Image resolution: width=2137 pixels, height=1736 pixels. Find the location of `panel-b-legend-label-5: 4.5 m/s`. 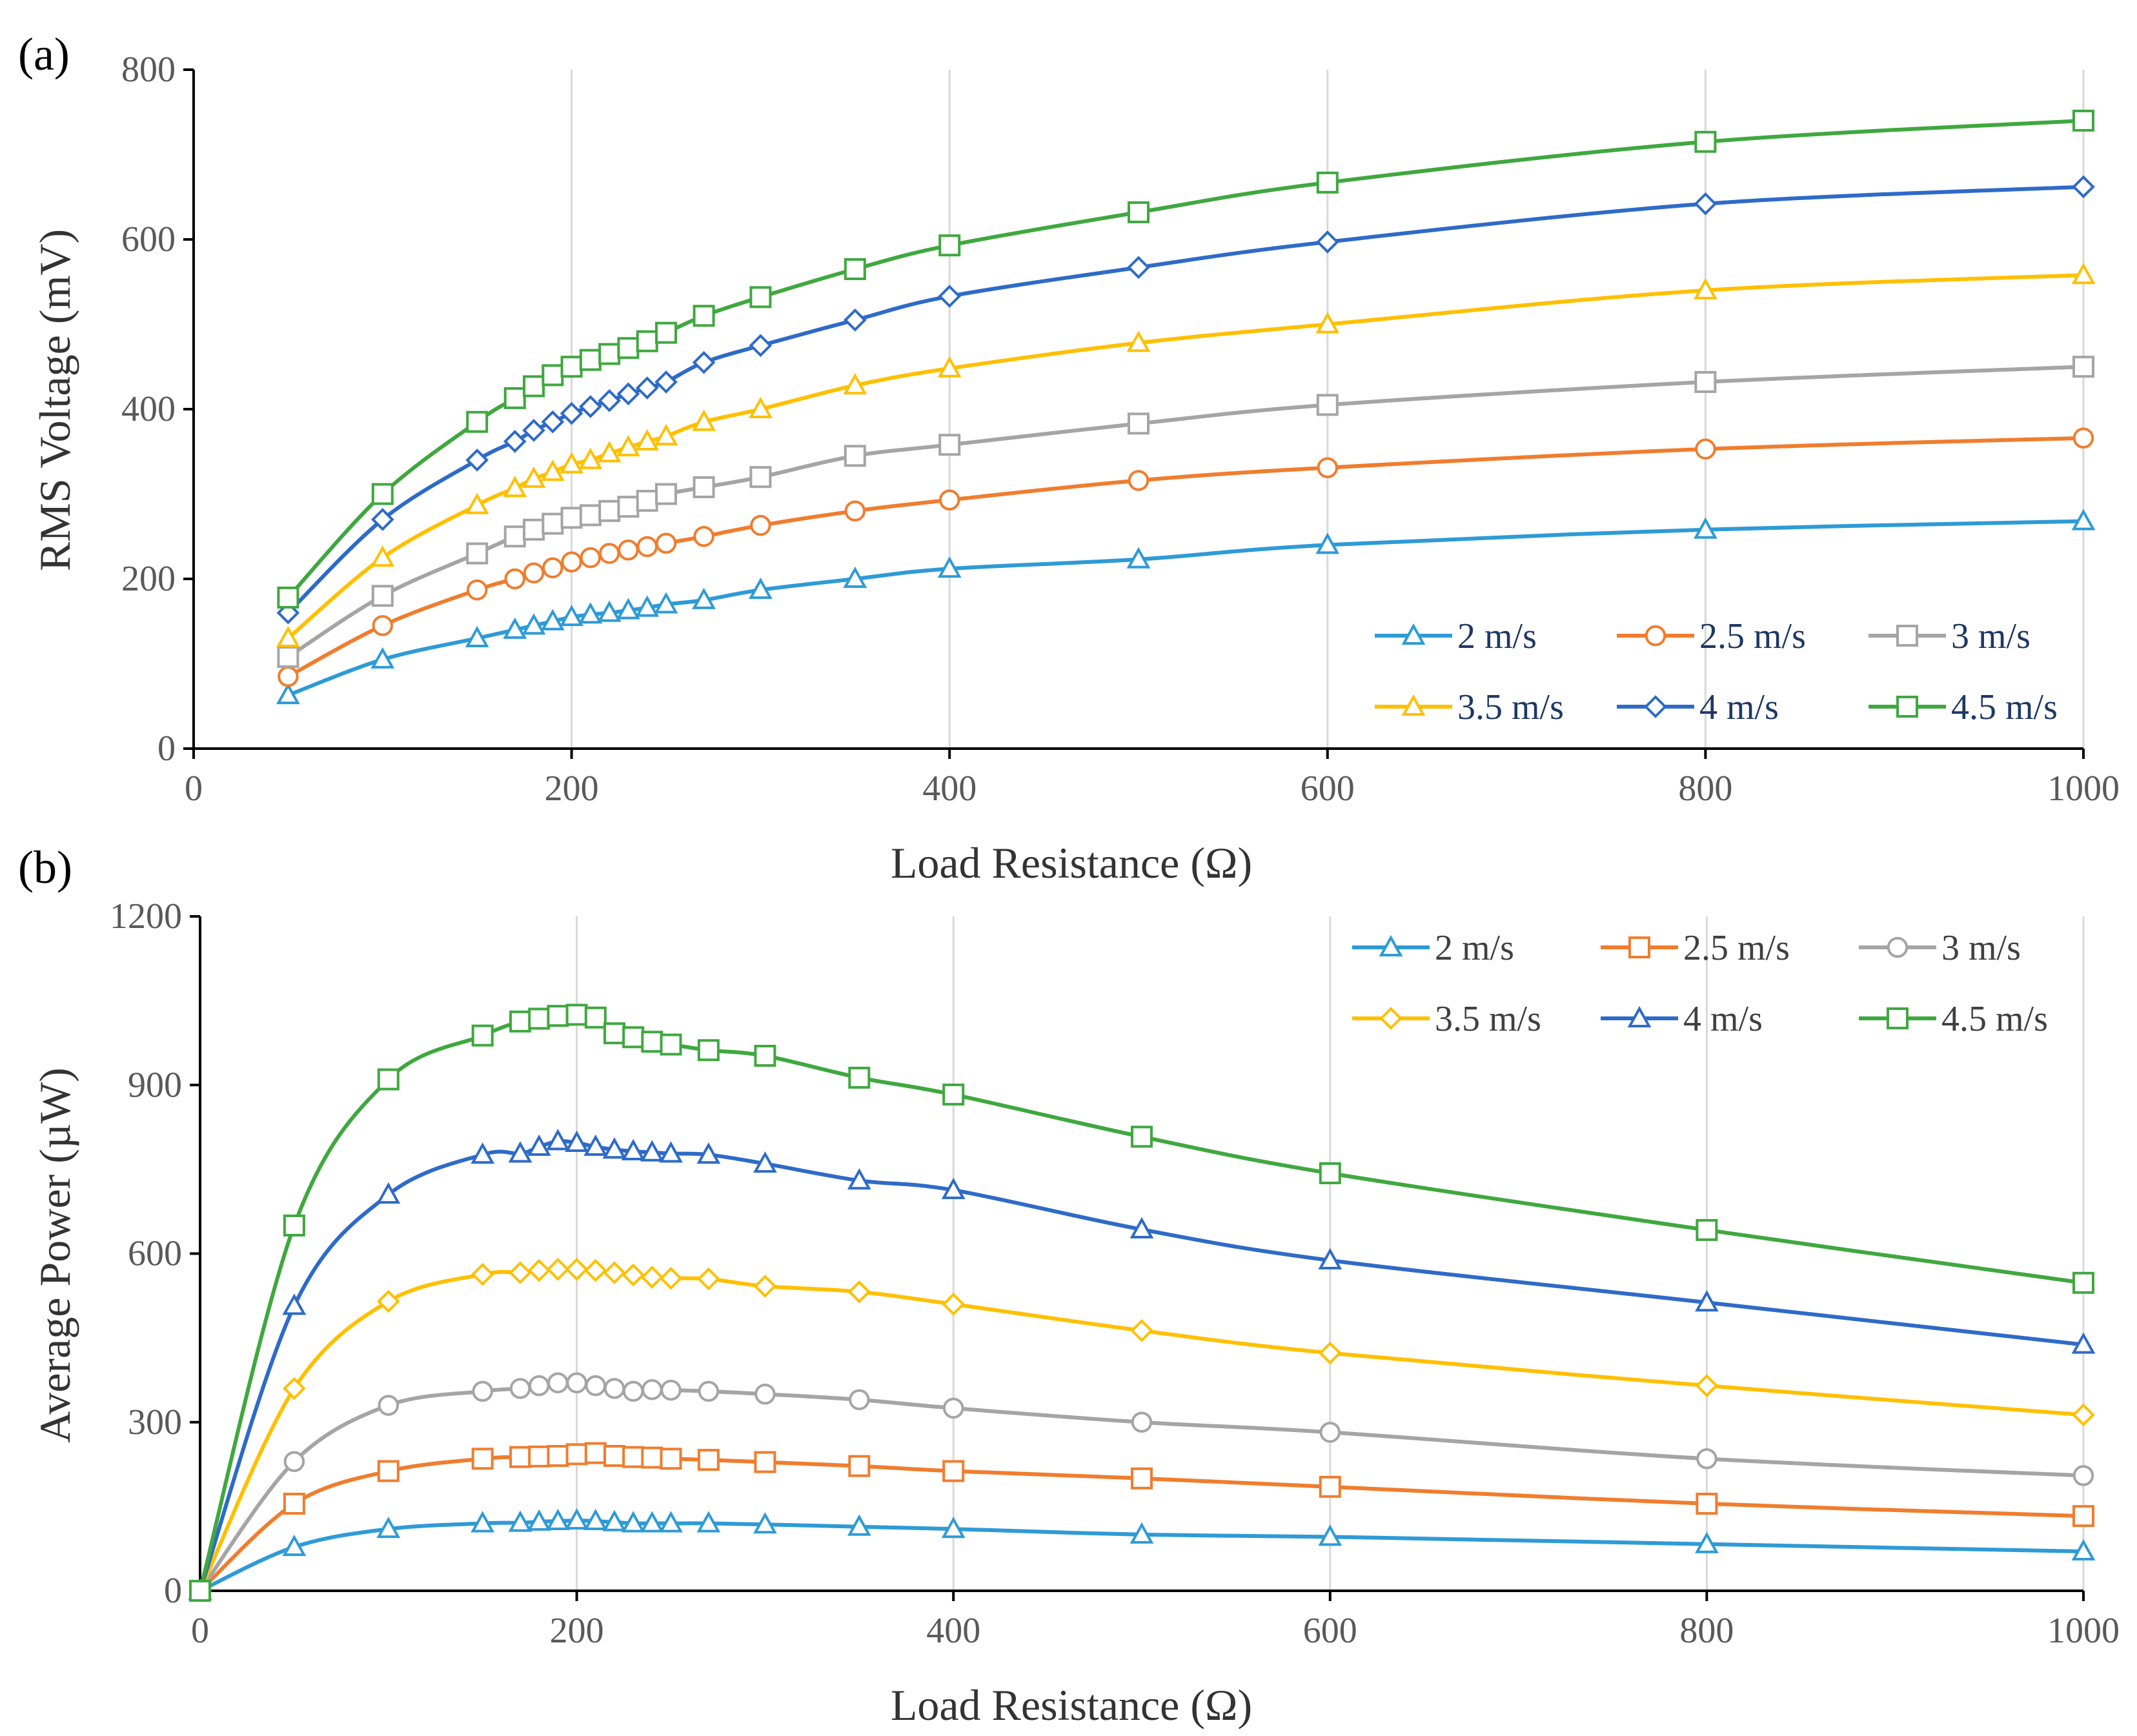

panel-b-legend-label-5: 4.5 m/s is located at coordinates (1994, 1019).